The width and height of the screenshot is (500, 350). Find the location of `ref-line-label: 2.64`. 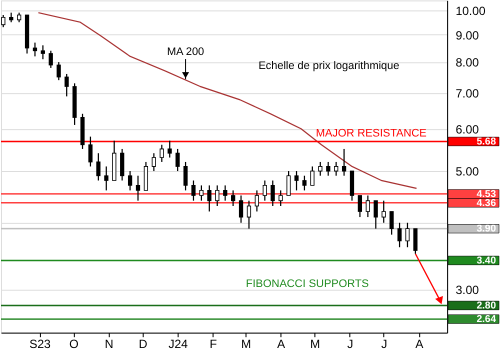

ref-line-label: 2.64 is located at coordinates (486, 320).